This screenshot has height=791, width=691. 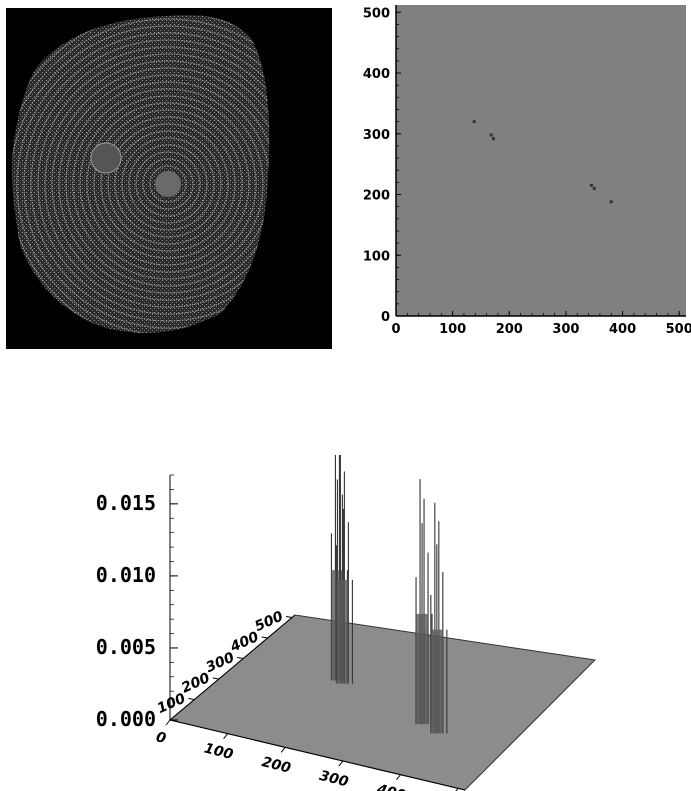 I want to click on y-axis-line, so click(x=232, y=667).